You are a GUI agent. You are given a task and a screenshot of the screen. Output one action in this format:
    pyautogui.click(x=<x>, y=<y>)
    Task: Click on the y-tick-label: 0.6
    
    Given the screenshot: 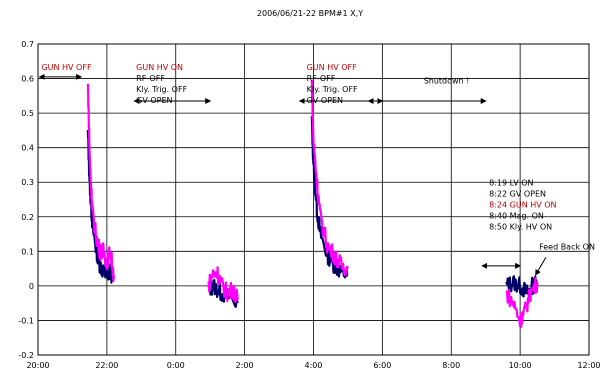 What is the action you would take?
    pyautogui.click(x=27, y=79)
    